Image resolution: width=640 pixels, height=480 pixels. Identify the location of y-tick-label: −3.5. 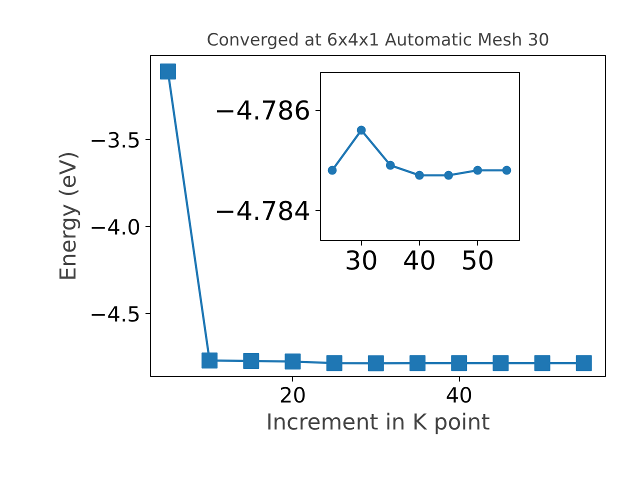
(115, 140).